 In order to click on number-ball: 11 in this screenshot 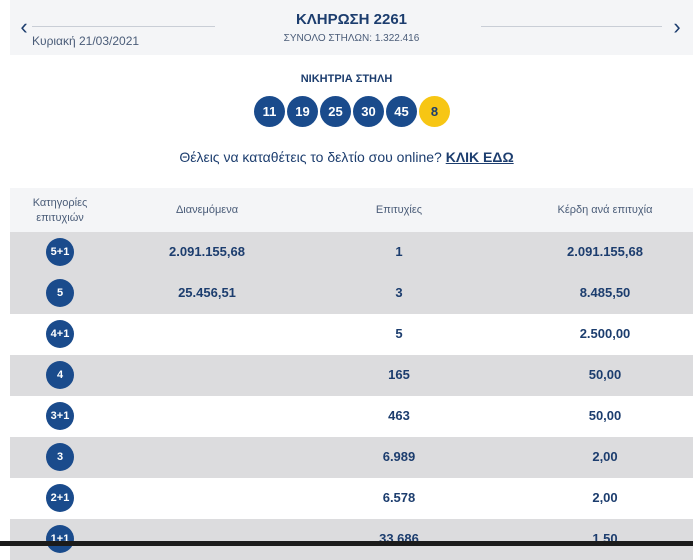, I will do `click(269, 111)`.